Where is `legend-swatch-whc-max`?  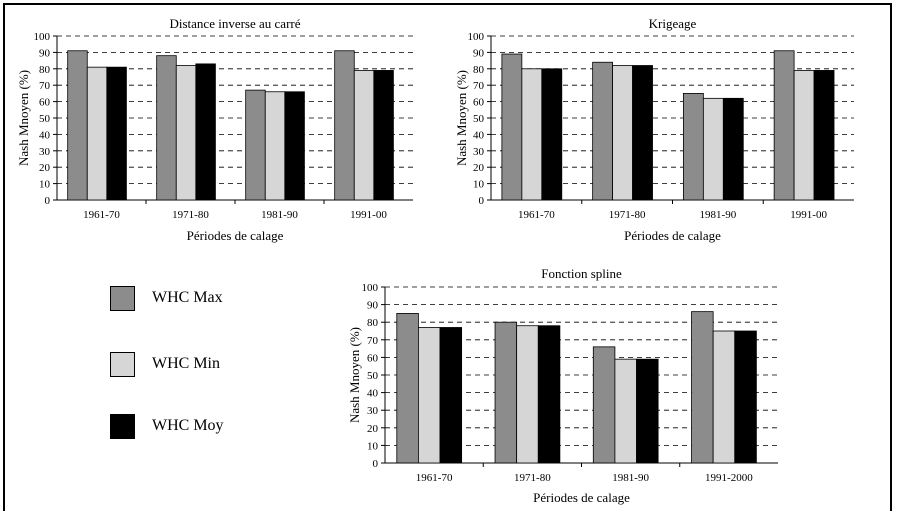
legend-swatch-whc-max is located at coordinates (122, 298).